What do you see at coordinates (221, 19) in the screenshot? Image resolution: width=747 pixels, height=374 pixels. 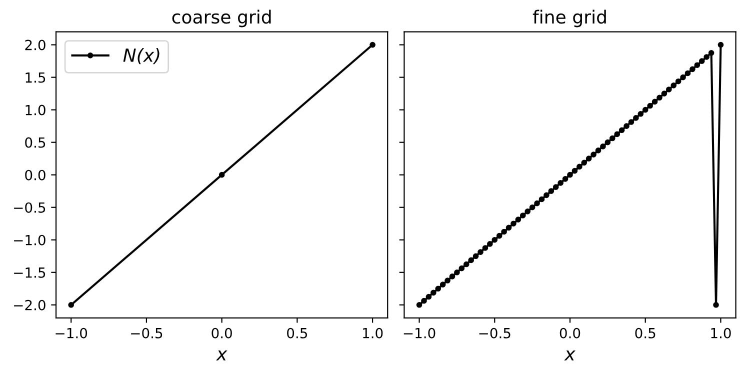 I see `chart-title: coarse grid` at bounding box center [221, 19].